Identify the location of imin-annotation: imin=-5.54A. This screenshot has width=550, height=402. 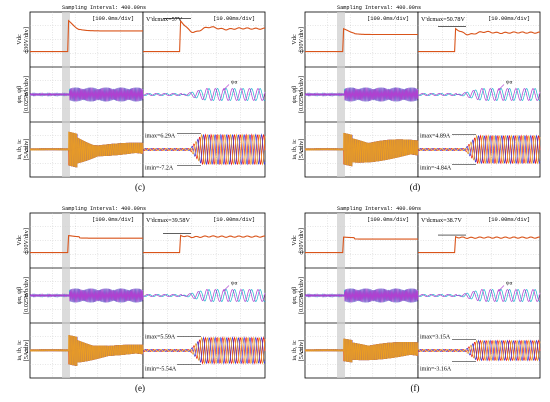
(161, 370).